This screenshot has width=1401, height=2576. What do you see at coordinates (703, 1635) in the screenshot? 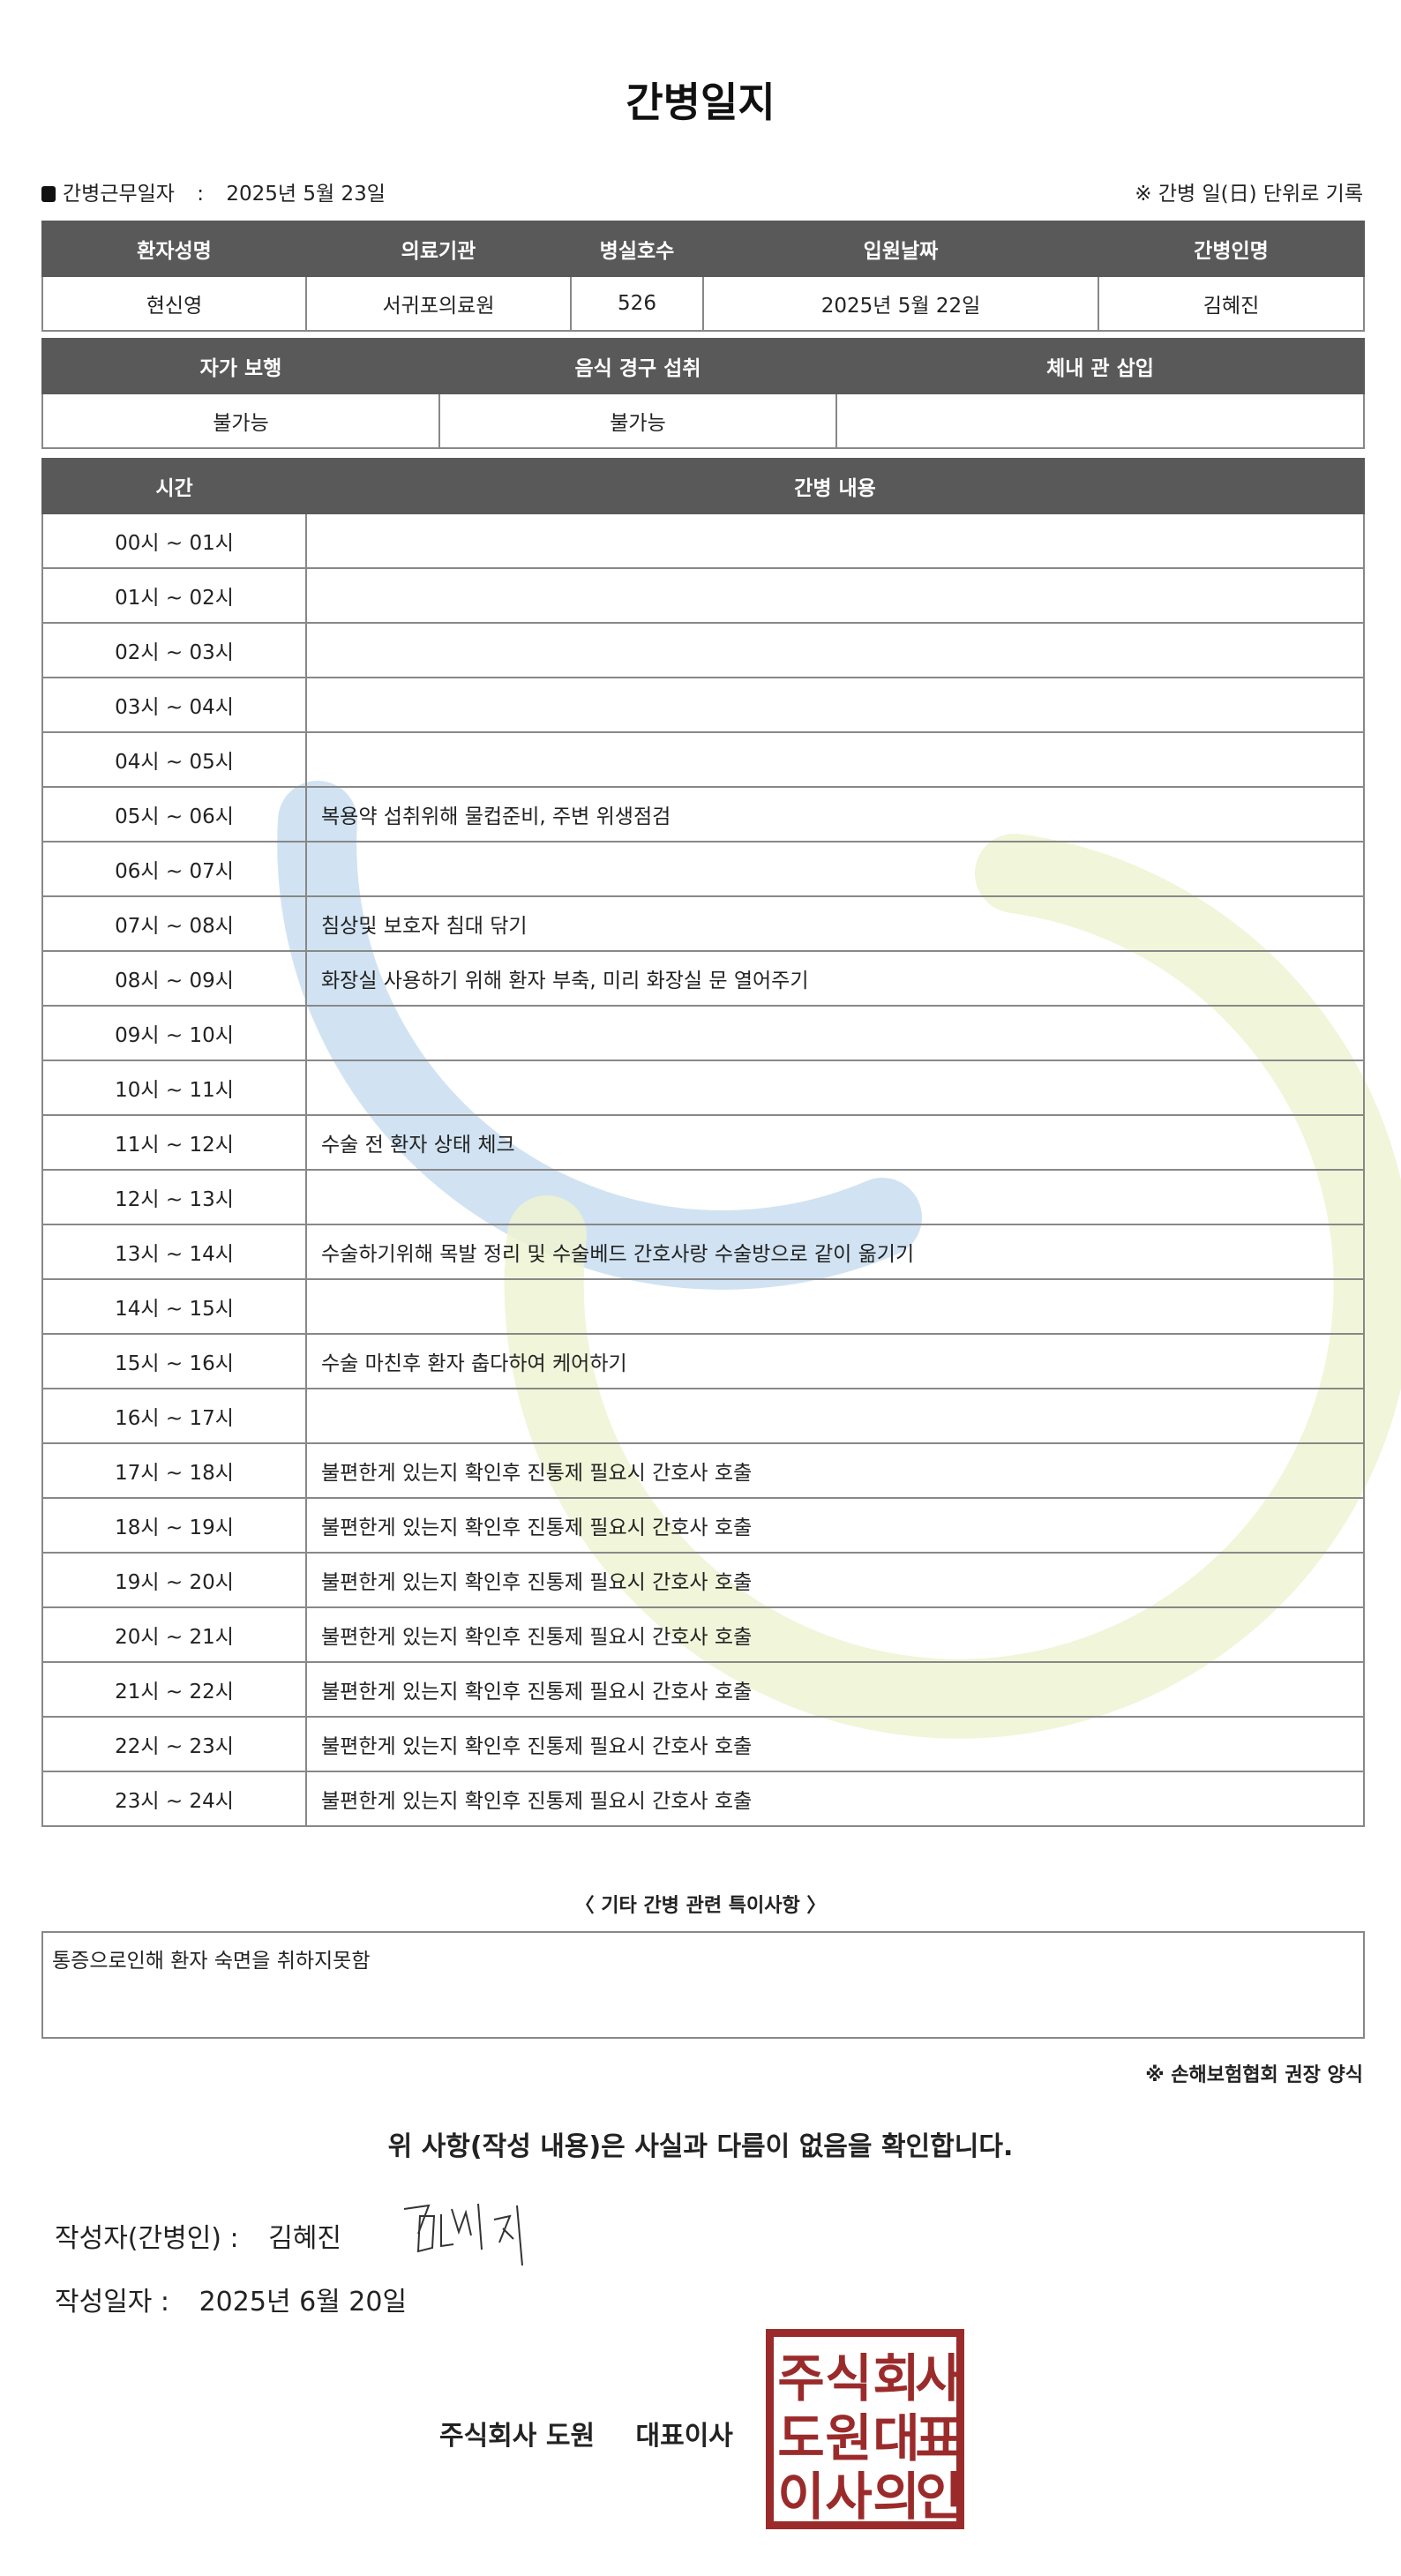
I see `care-log-row: 20시 ~ 21시 불편한게 있는지 확인후 진통제 필요시 간호사 호출` at bounding box center [703, 1635].